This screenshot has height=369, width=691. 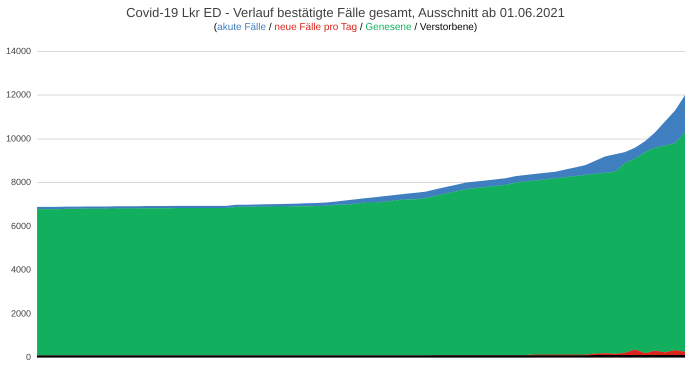 I want to click on y-tick-label: 0, so click(x=29, y=357).